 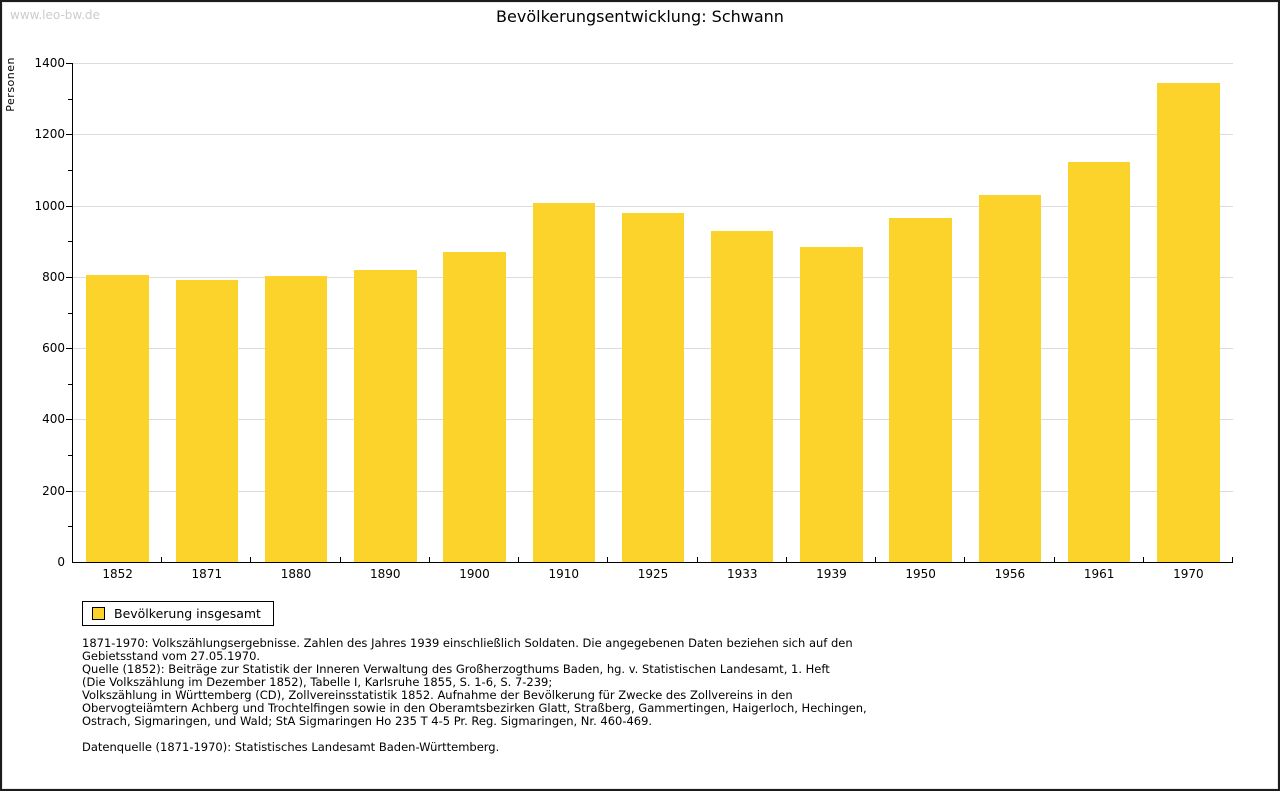 What do you see at coordinates (742, 574) in the screenshot?
I see `x-tick-label: 1933` at bounding box center [742, 574].